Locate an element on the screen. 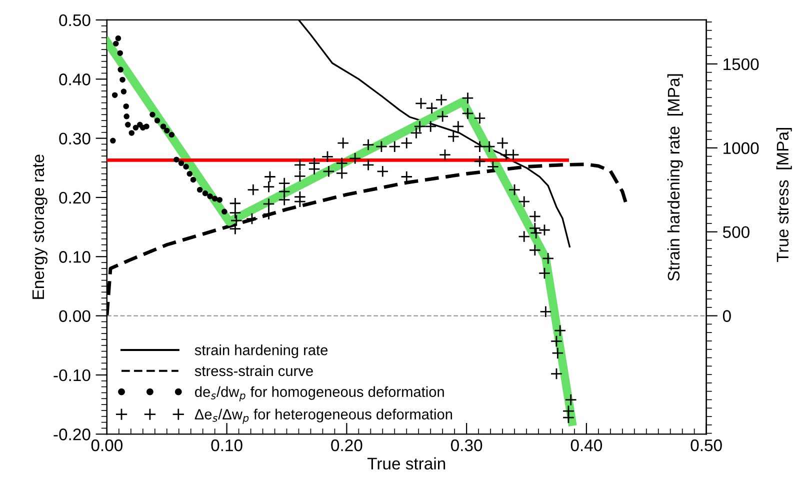 This screenshot has width=810, height=499. x-tick-label: 0.50 is located at coordinates (706, 445).